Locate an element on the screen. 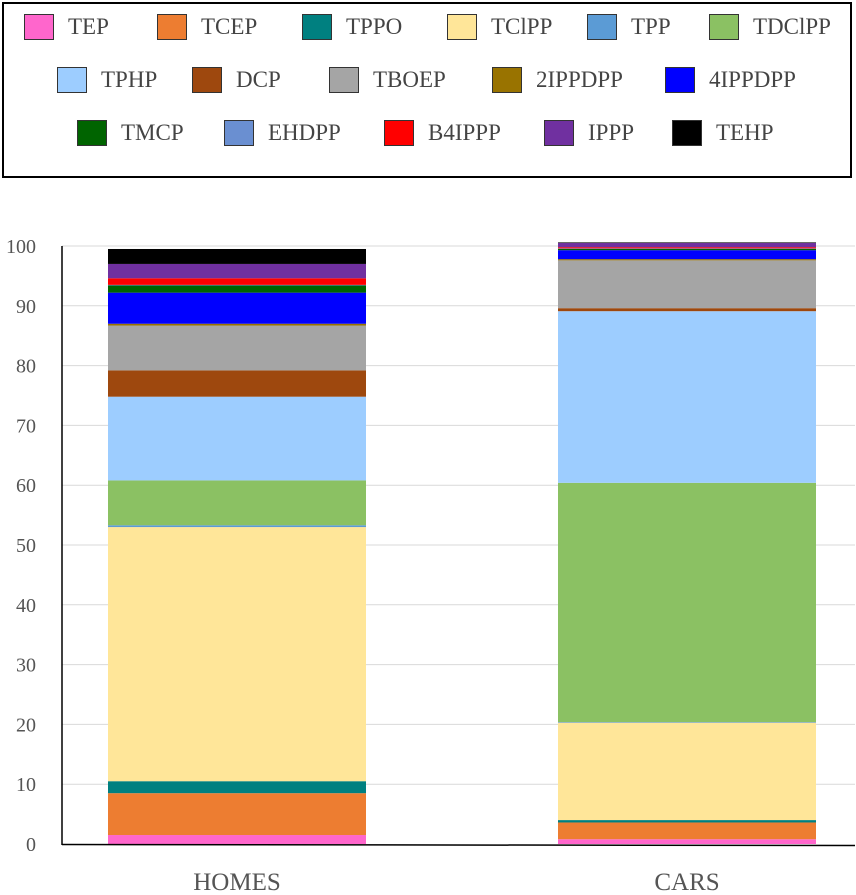 The width and height of the screenshot is (856, 895). bar-segment-homes-tpp is located at coordinates (237, 526).